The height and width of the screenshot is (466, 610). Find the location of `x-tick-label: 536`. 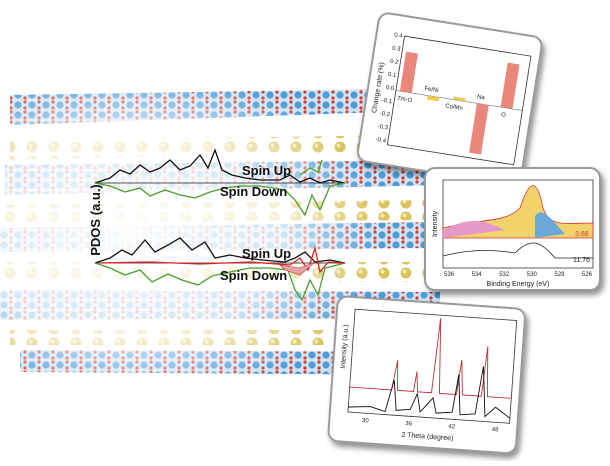

x-tick-label: 536 is located at coordinates (449, 275).